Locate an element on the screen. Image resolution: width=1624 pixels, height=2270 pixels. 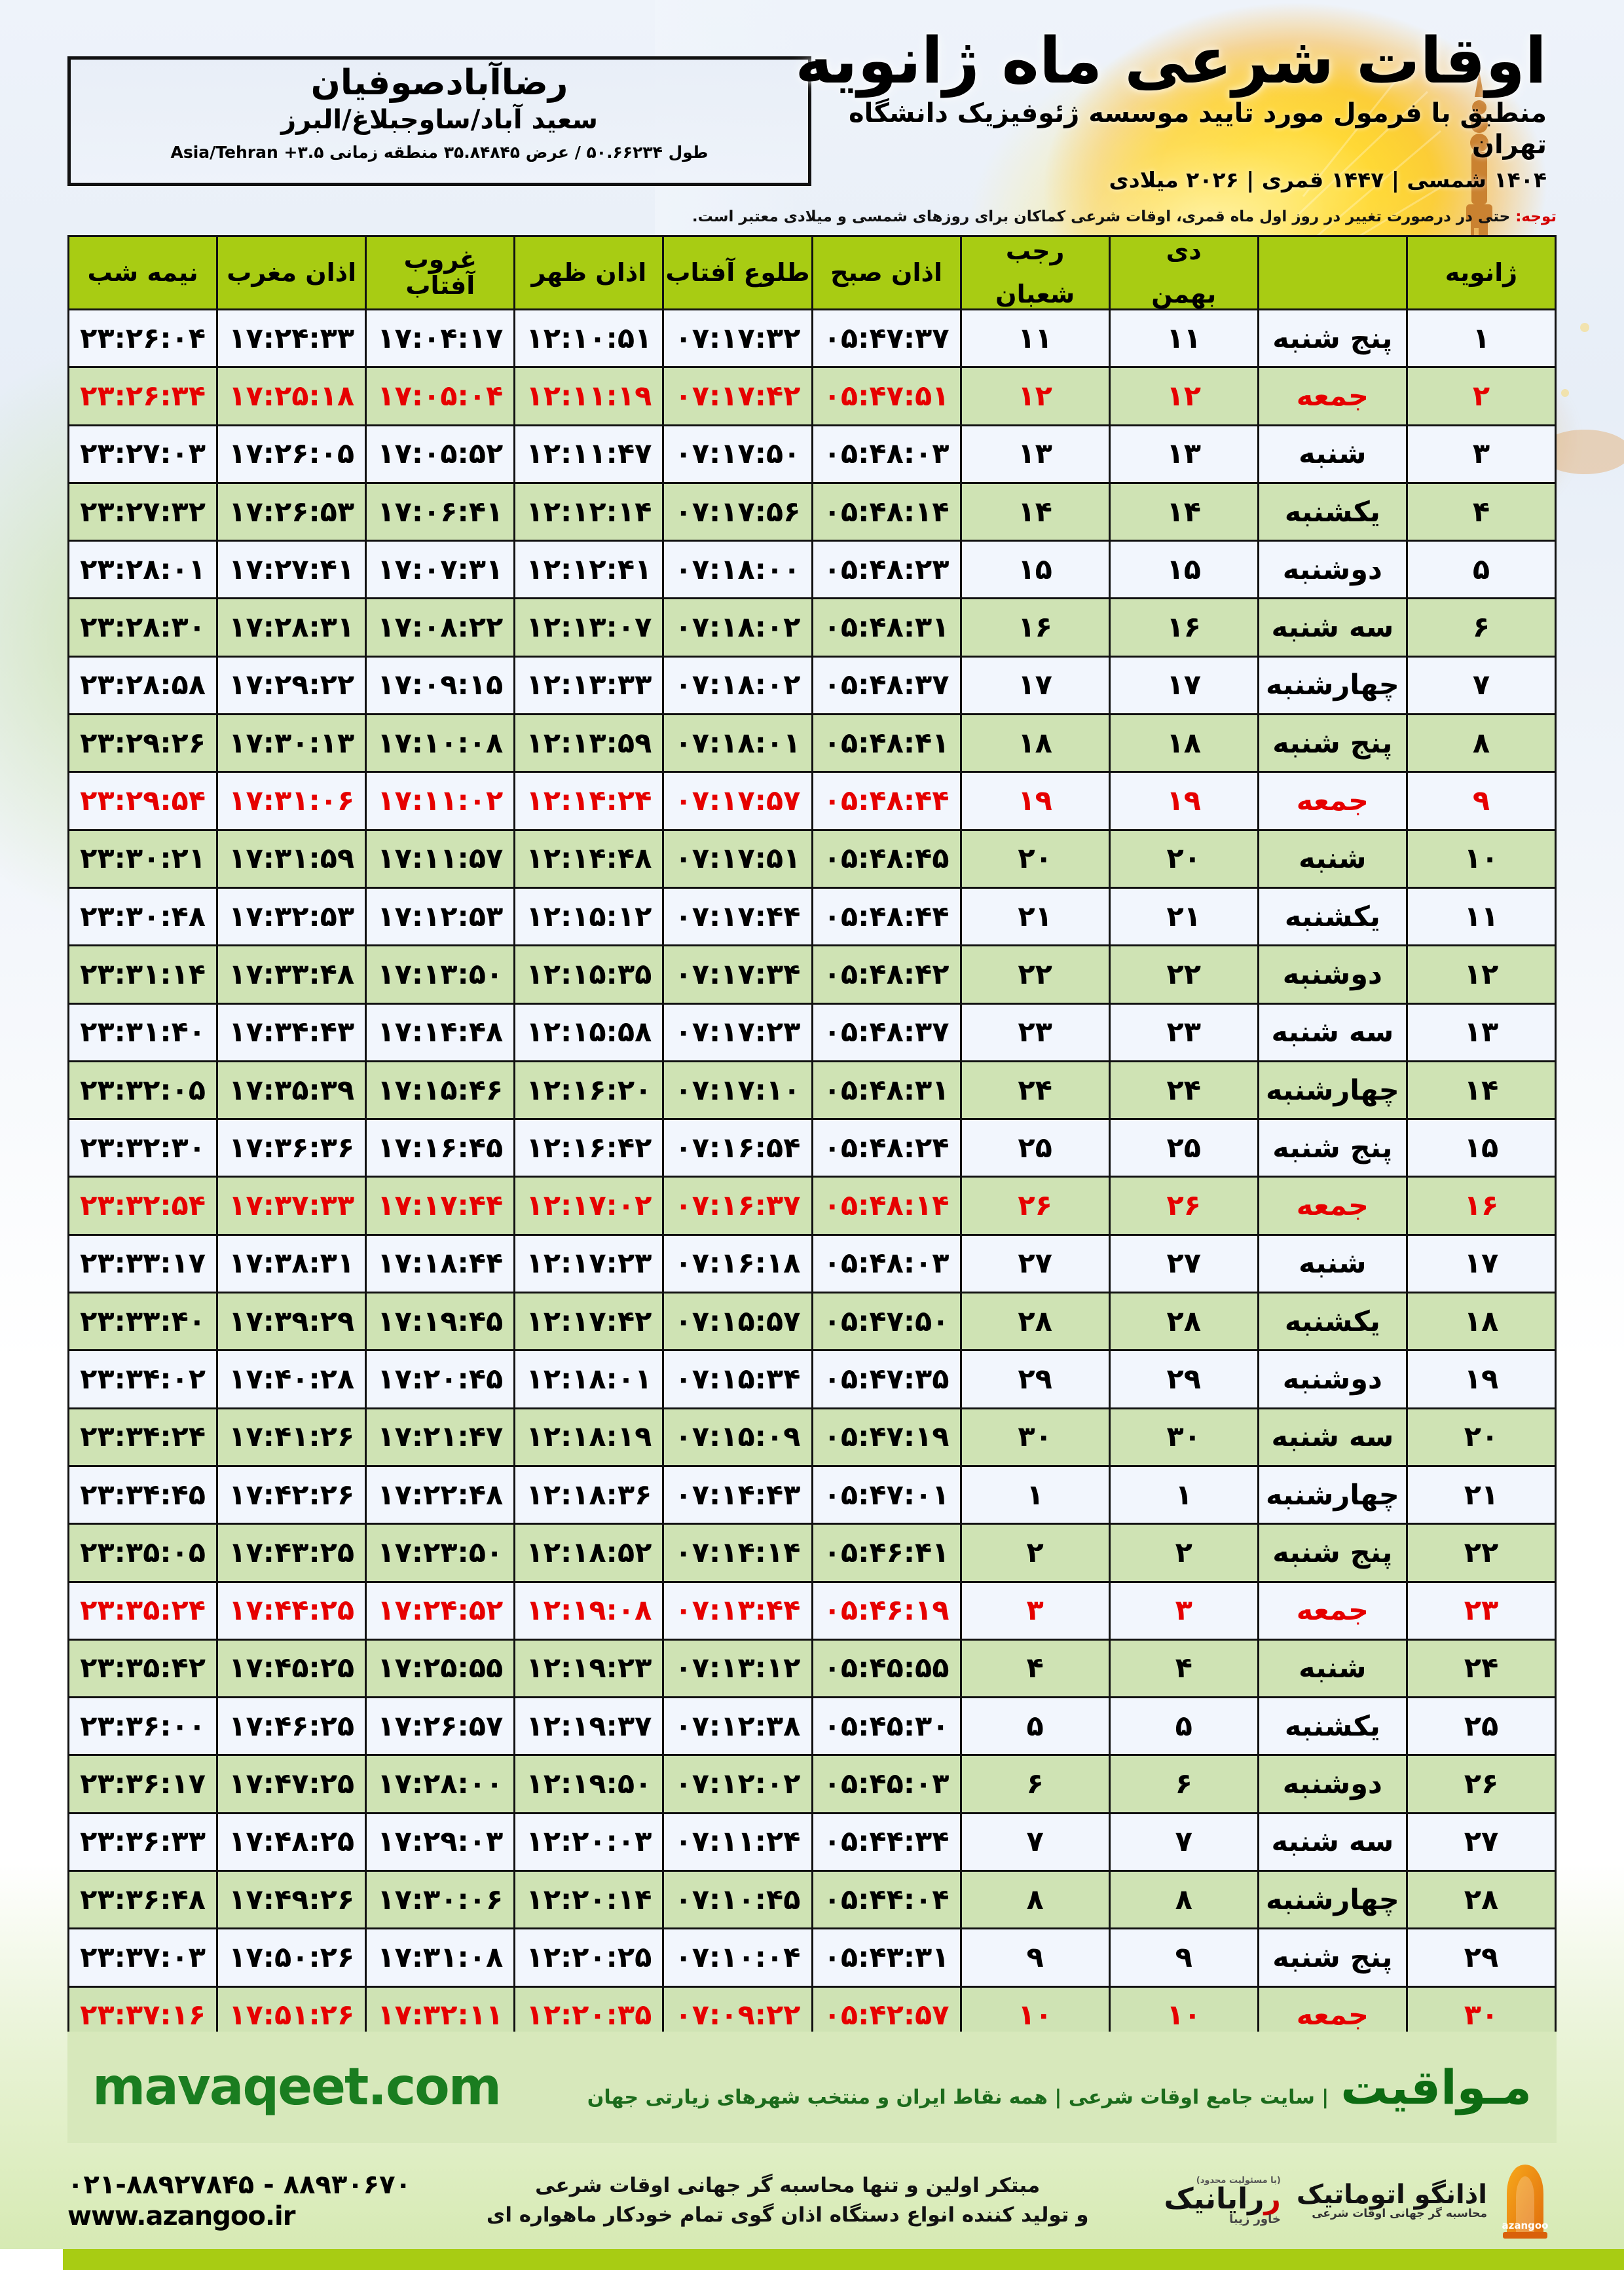
cell-sunrise-time: ۰۷:۱۰:۴۵ is located at coordinates (737, 1900).